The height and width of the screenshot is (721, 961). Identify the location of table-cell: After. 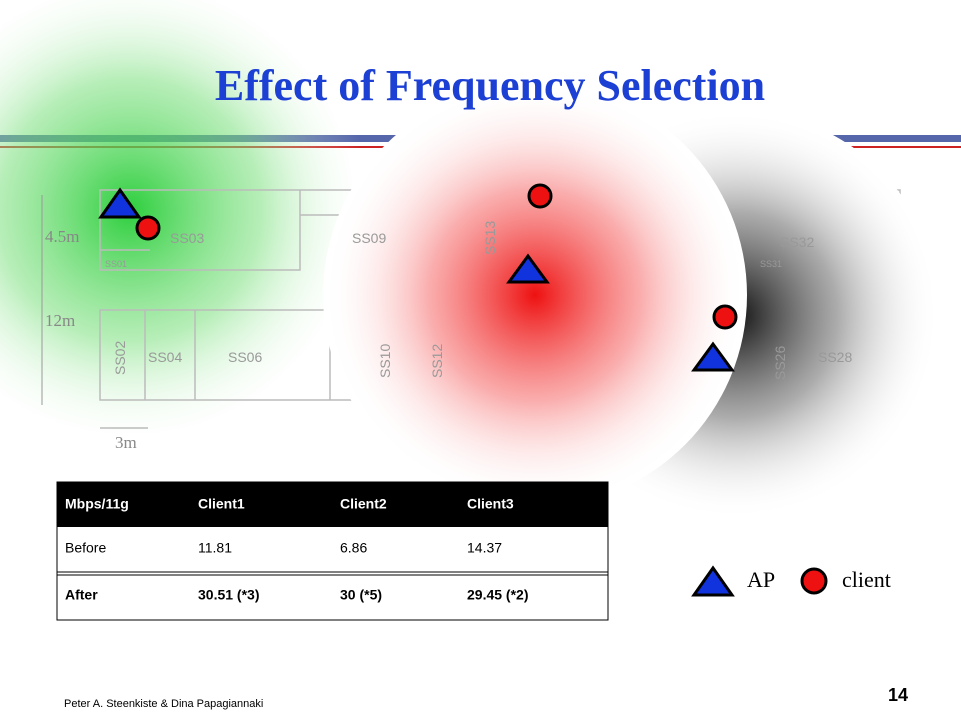
(81, 595).